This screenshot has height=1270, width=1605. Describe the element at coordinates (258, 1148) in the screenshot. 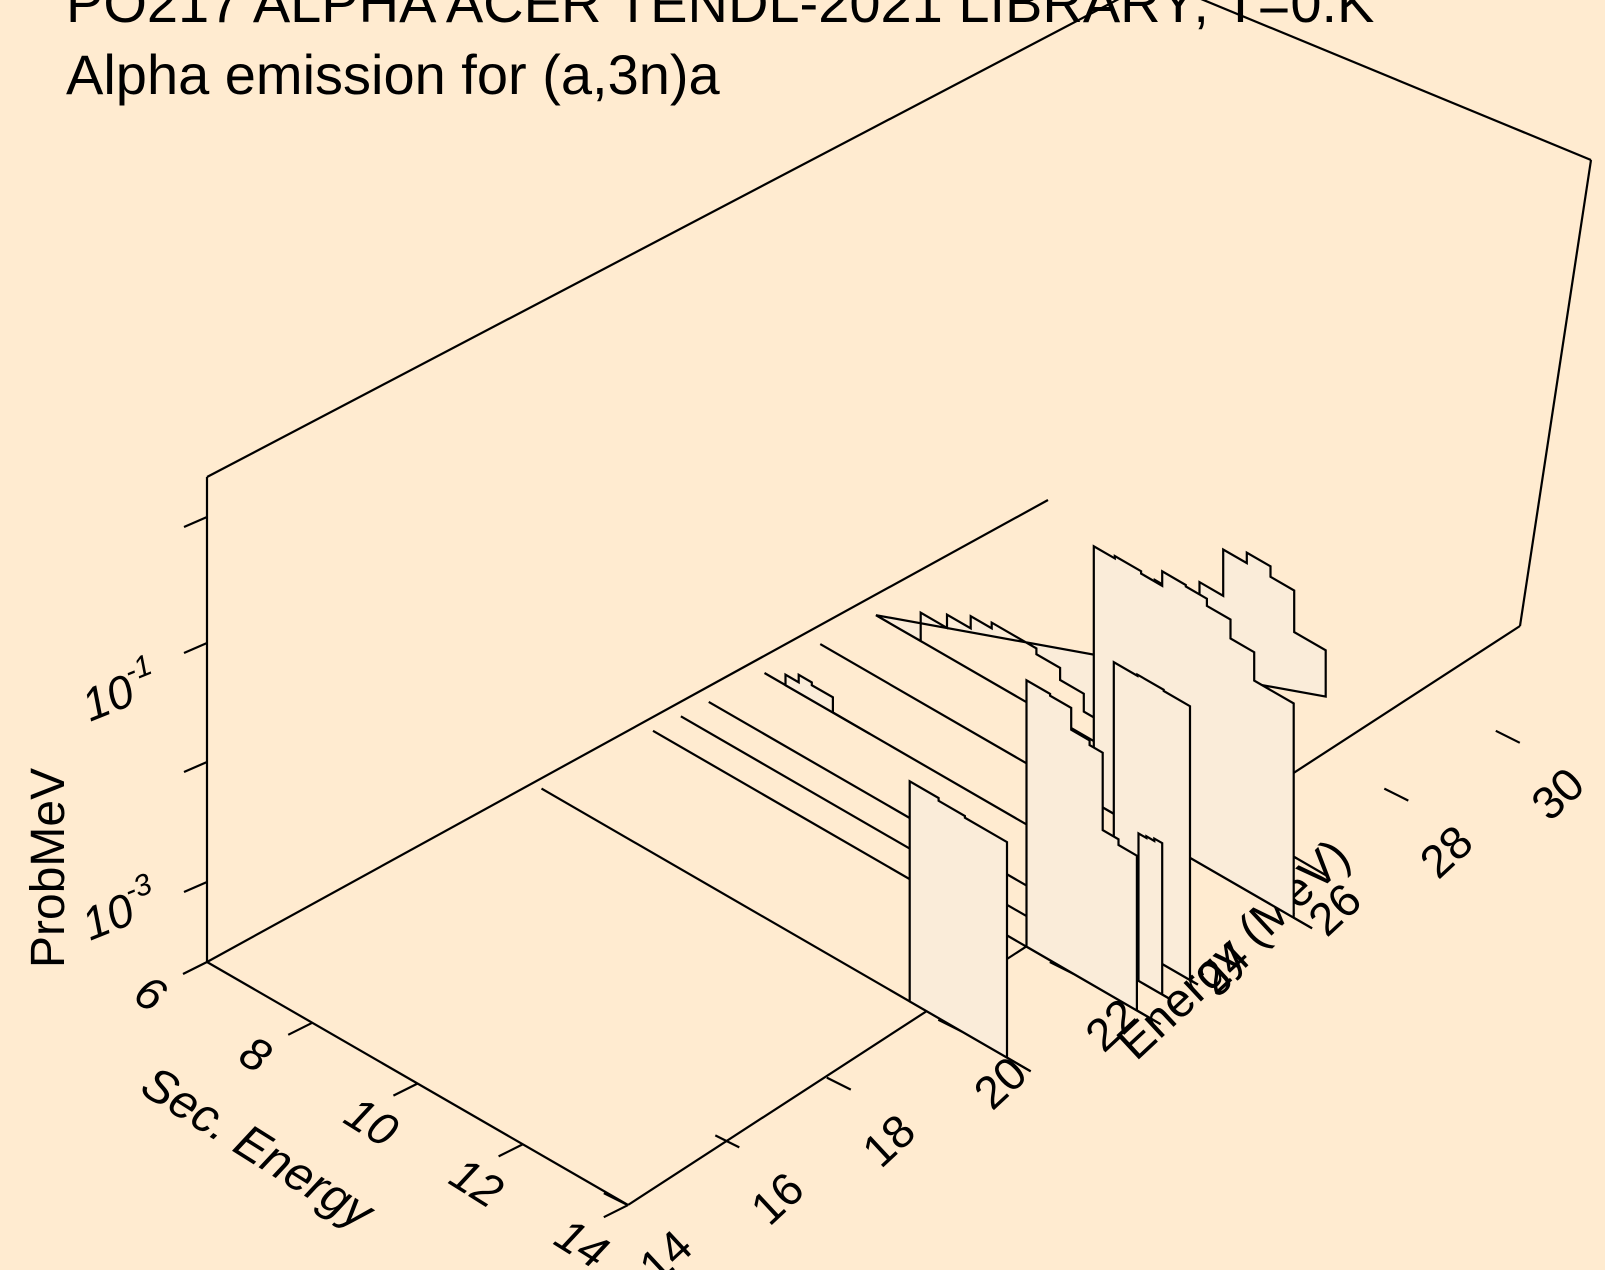

I see `x-axis-label: Sec. Energy` at that location.